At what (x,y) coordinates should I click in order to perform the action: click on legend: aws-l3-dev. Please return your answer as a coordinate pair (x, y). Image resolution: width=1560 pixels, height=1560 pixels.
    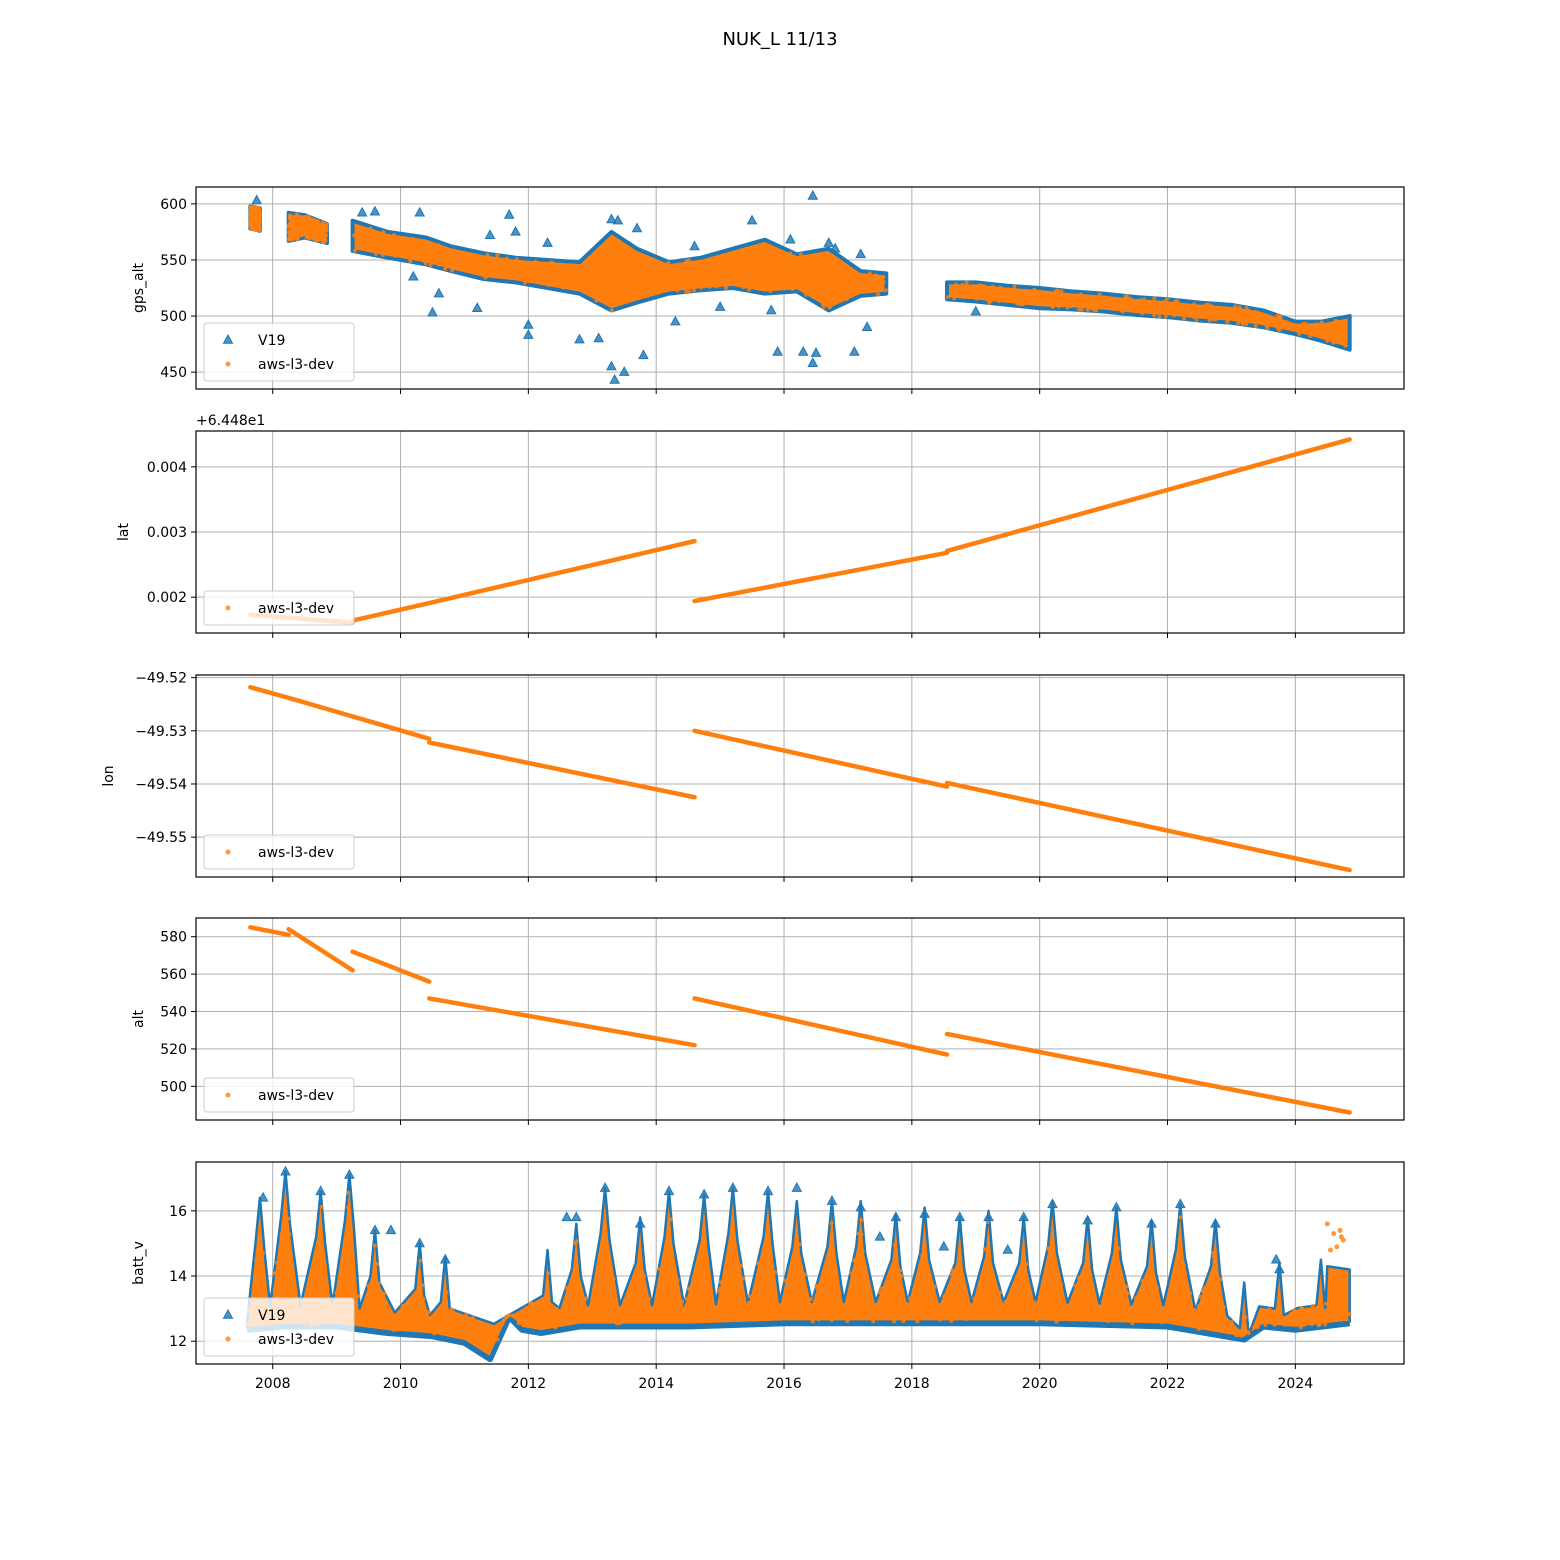
    Looking at the image, I should click on (279, 608).